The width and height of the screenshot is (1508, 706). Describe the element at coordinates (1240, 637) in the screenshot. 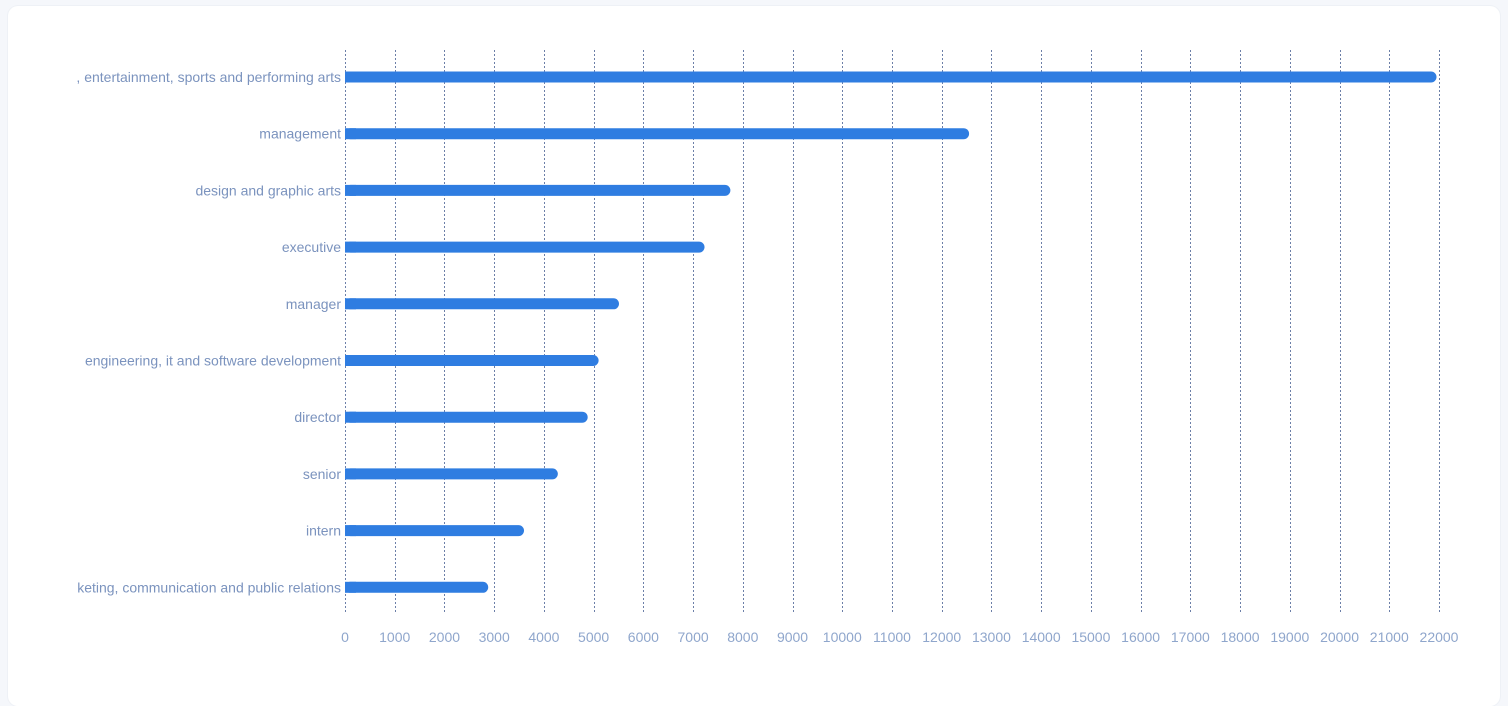

I see `x-tick-label: 18000` at that location.